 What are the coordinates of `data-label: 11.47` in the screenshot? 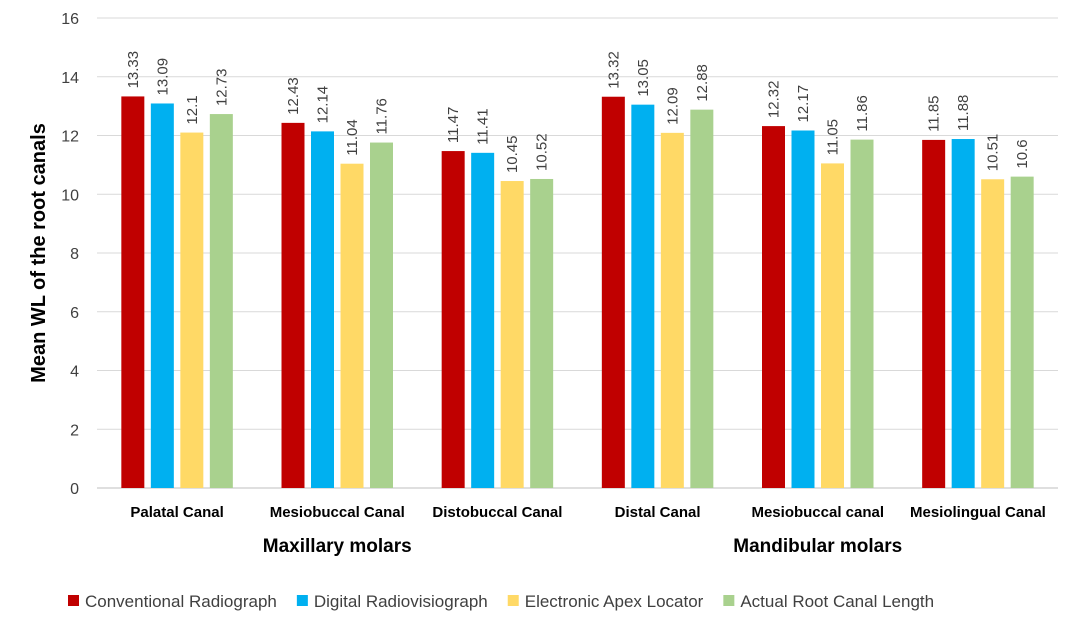 It's located at (453, 125).